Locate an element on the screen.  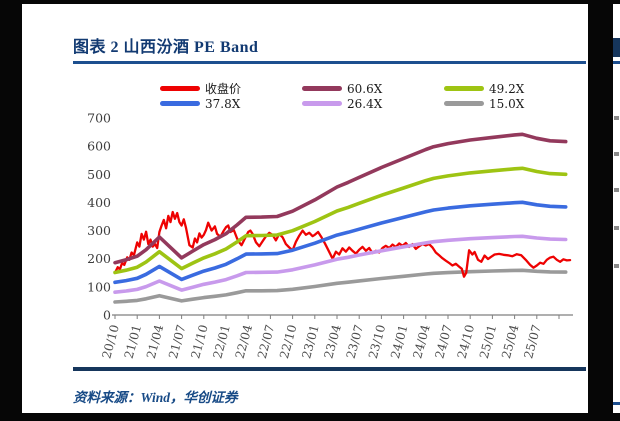
x-axis-tick-label: 24/01 is located at coordinates (399, 341).